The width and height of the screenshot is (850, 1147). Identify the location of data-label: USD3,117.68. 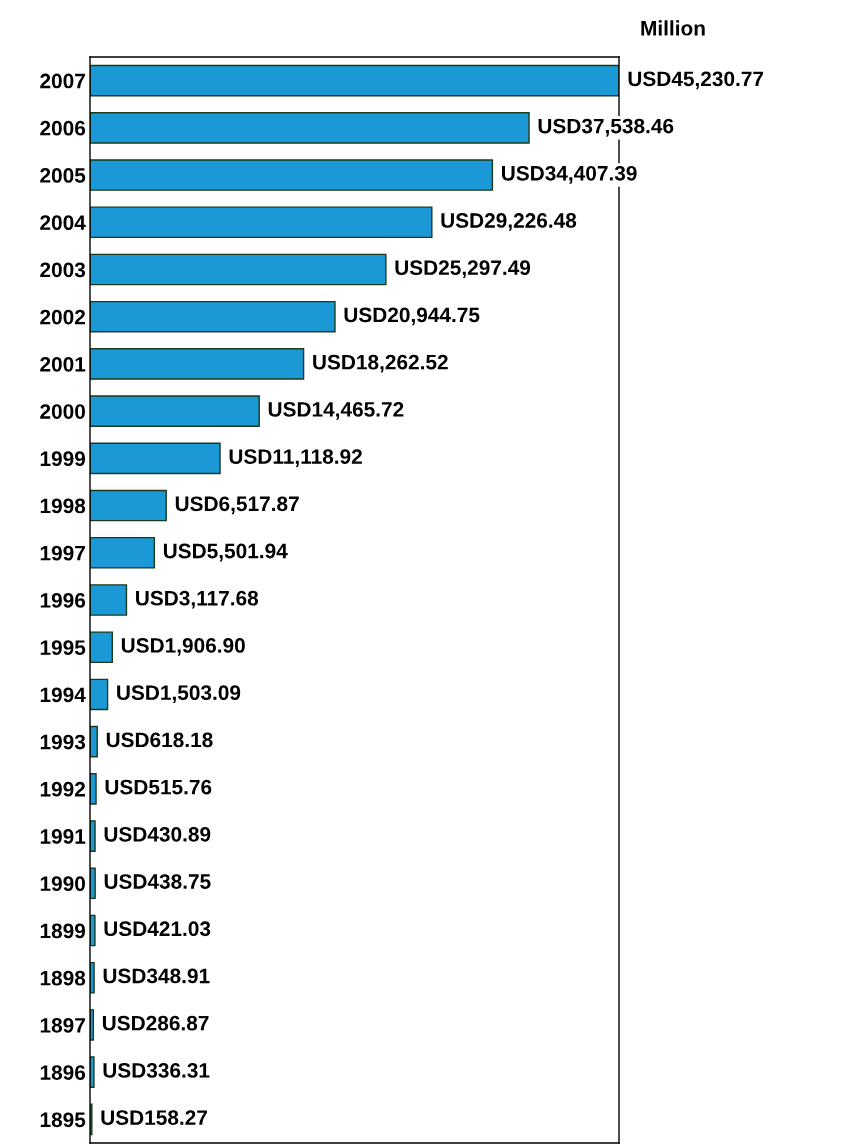
(197, 599).